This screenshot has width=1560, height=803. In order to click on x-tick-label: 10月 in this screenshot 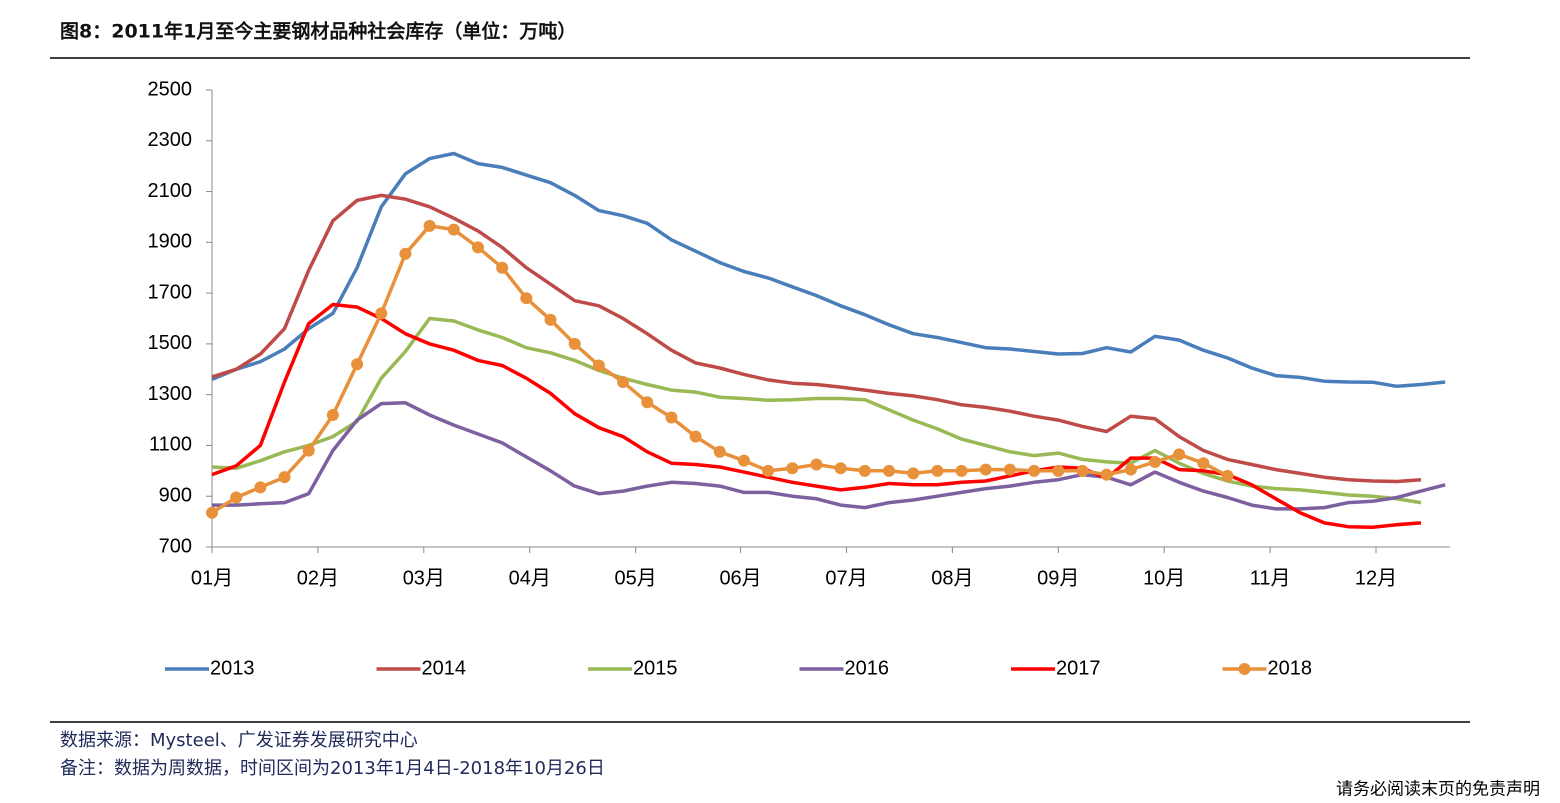, I will do `click(1164, 578)`.